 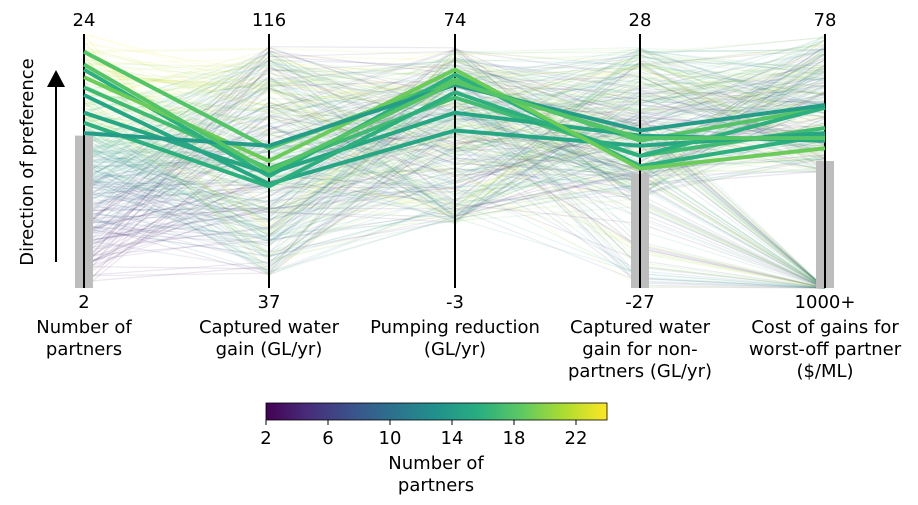 I want to click on axis-label-nonpartner: partners (GL/yr), so click(x=640, y=371).